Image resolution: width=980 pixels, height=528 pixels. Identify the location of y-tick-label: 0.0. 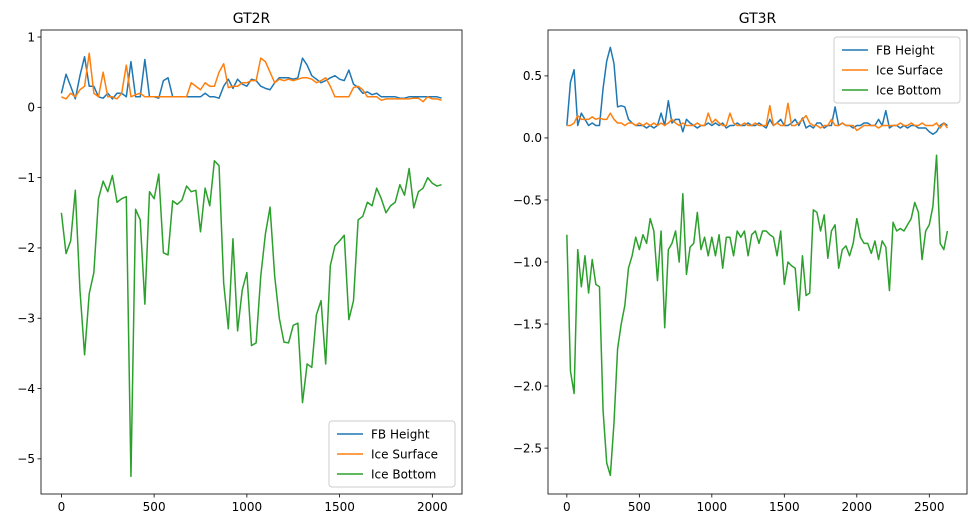
(532, 138).